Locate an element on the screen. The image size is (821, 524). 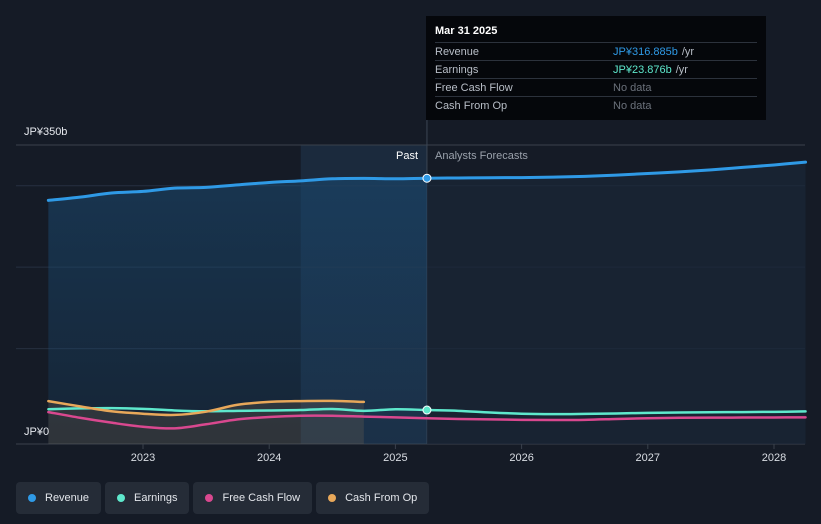
tooltip-row-name: Cash From Op is located at coordinates (471, 105).